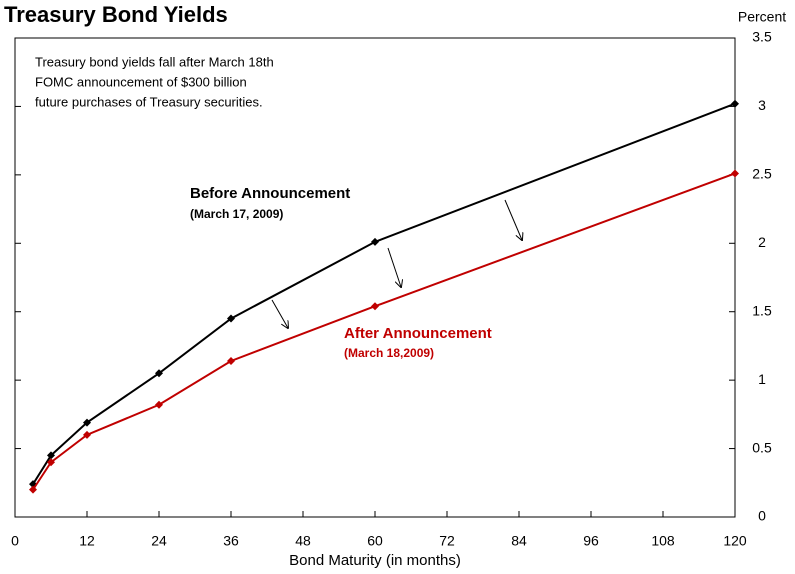  I want to click on x-tick-label: 48, so click(303, 541).